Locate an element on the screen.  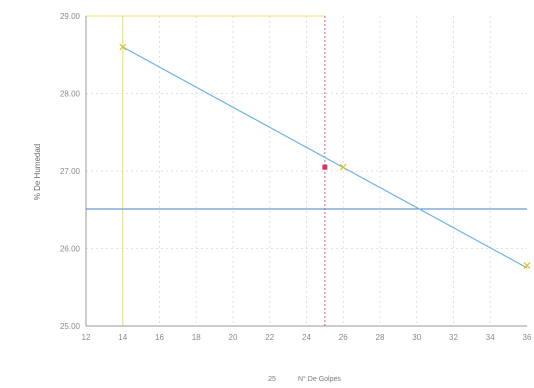
y-axis-title: % De Humedad is located at coordinates (37, 172).